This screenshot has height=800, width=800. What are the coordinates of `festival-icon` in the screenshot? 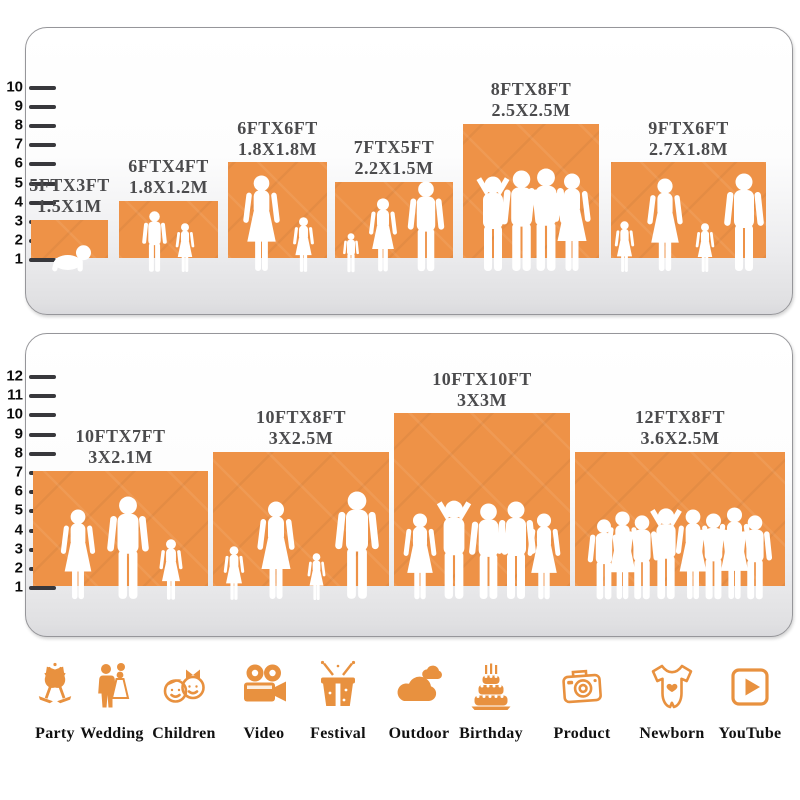 It's located at (338, 689).